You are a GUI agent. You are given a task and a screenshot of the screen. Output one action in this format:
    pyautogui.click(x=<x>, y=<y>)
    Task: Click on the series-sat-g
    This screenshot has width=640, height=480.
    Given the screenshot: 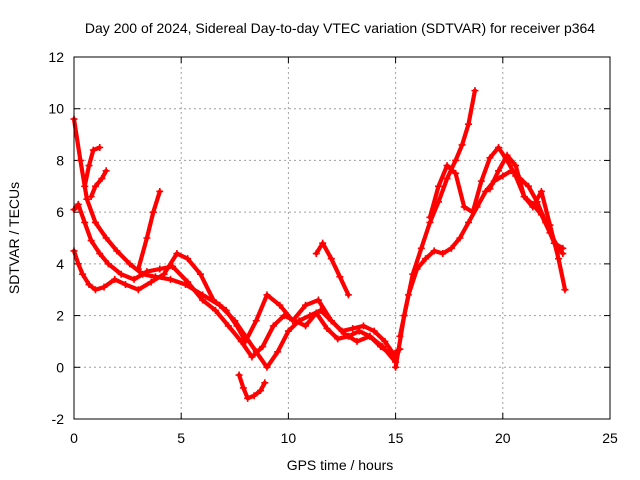 What is the action you would take?
    pyautogui.click(x=252, y=386)
    